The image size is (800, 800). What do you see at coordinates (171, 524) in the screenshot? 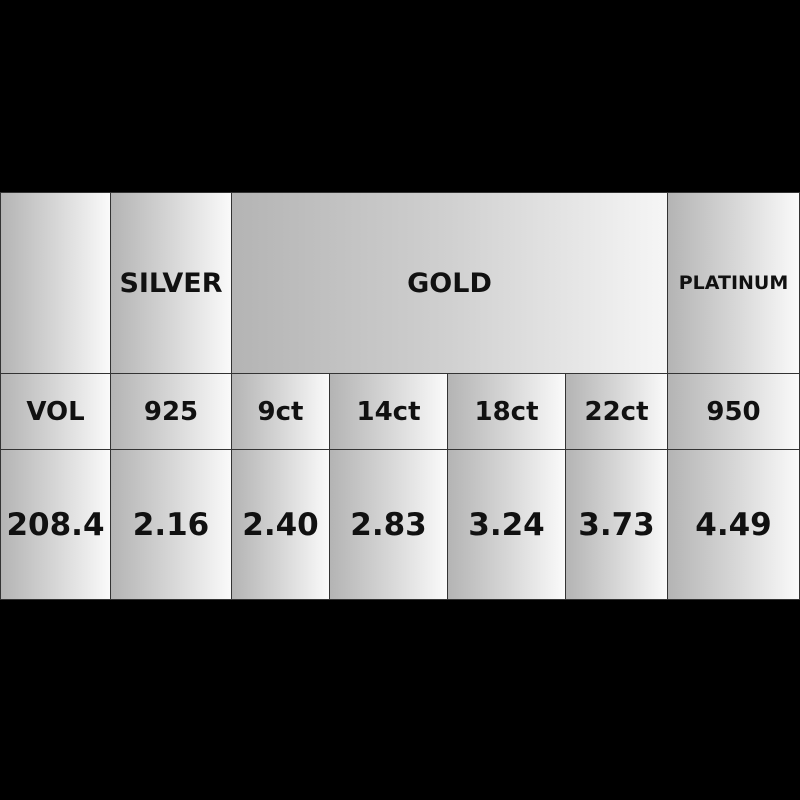
I see `value-925: 2.16` at bounding box center [171, 524].